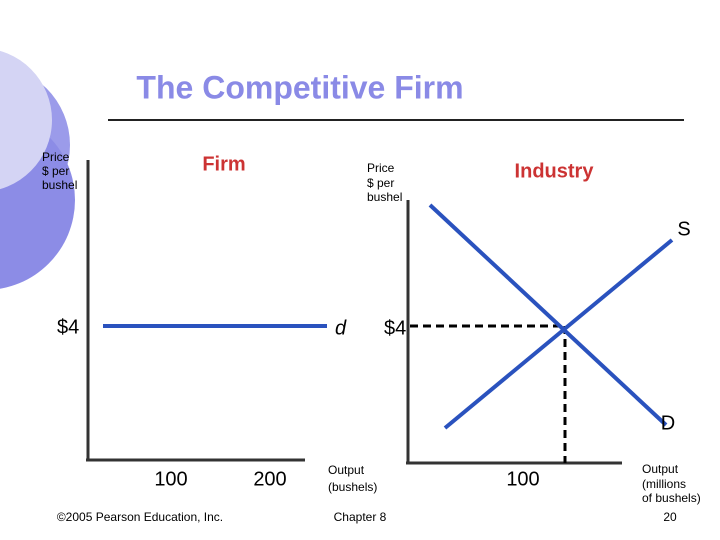 Image resolution: width=720 pixels, height=540 pixels. What do you see at coordinates (670, 517) in the screenshot?
I see `page-number: 20` at bounding box center [670, 517].